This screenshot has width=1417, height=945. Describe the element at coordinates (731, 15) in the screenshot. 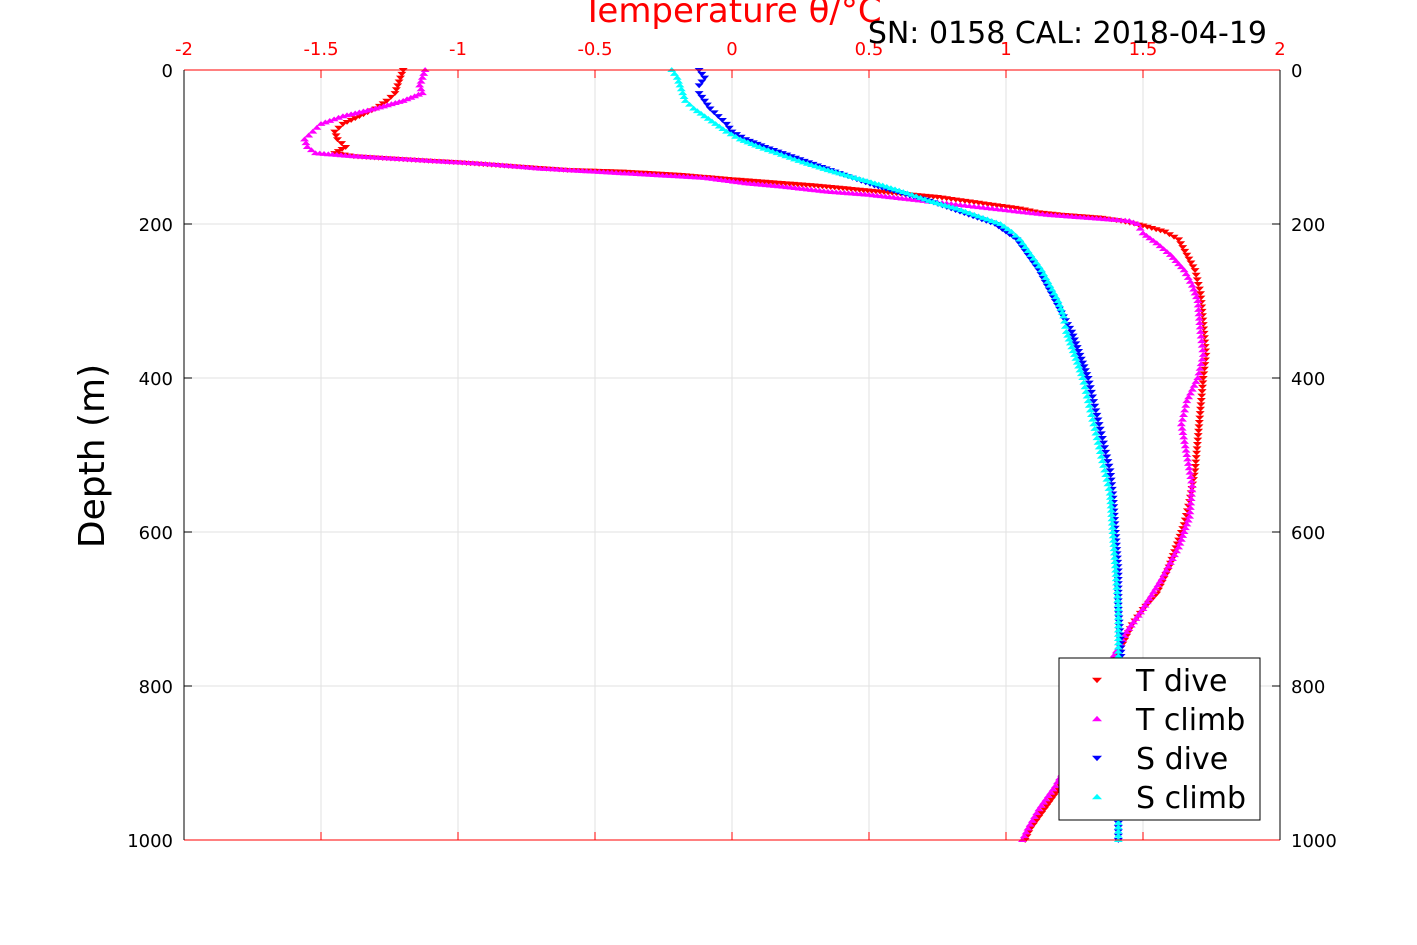

I see `x-axis-label: Temperature θ/°C` at that location.